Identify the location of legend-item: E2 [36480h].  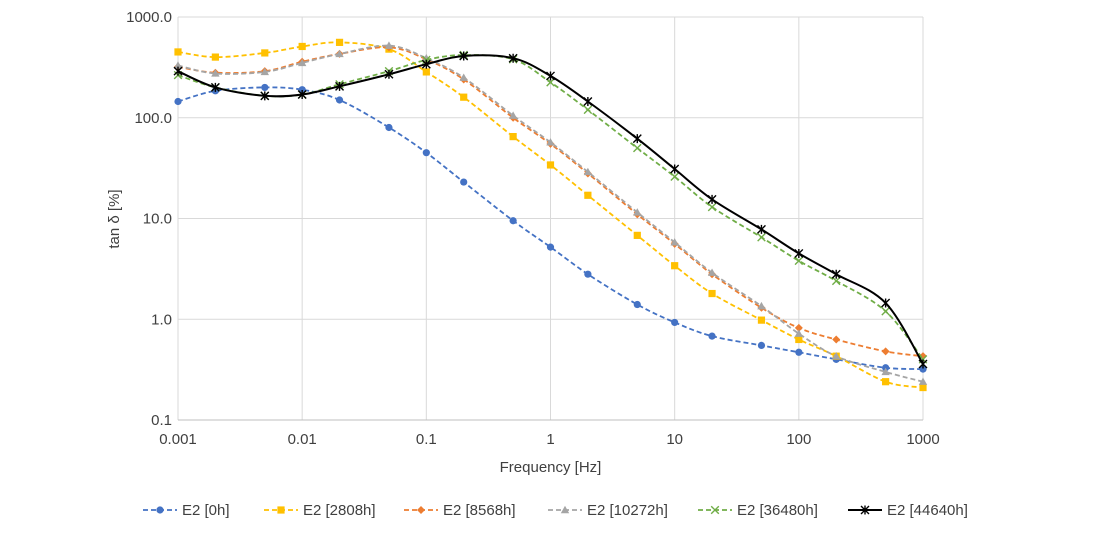
(758, 510).